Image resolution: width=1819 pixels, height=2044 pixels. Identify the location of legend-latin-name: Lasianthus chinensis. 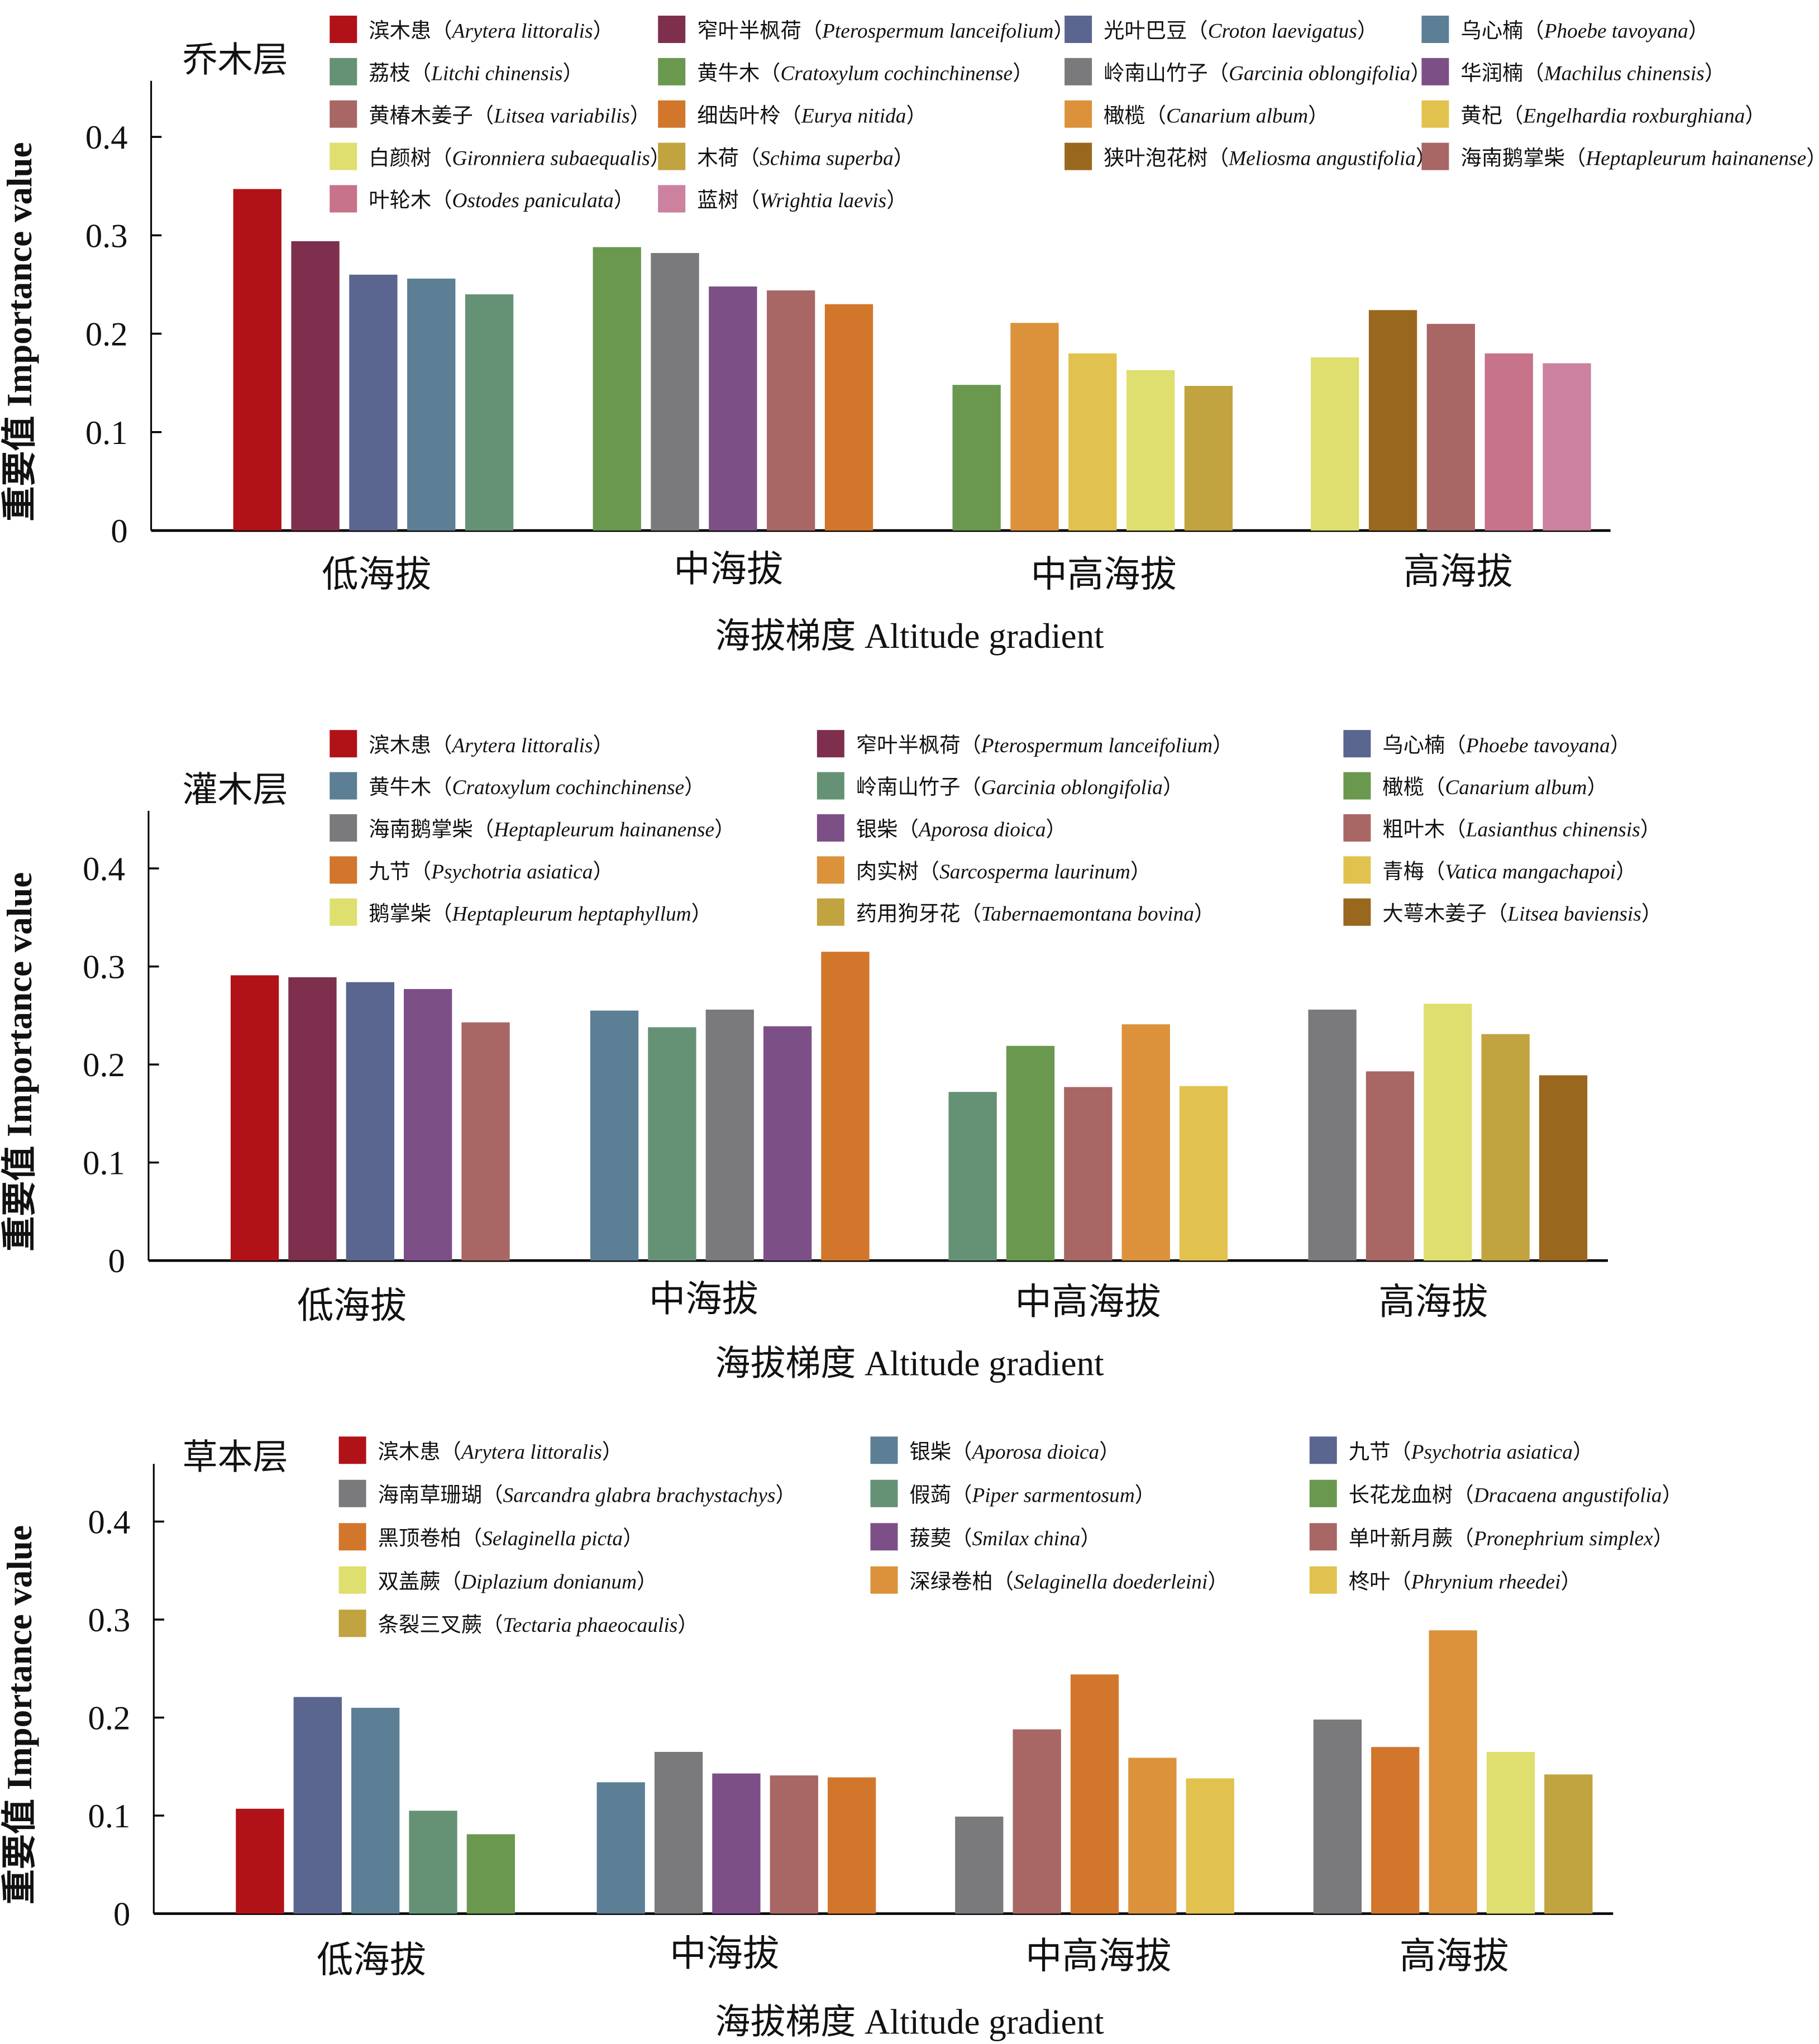
(1552, 830).